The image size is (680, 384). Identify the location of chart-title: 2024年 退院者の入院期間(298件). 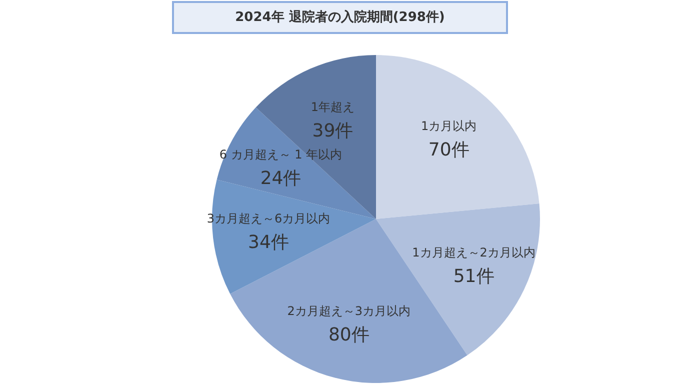
(340, 17).